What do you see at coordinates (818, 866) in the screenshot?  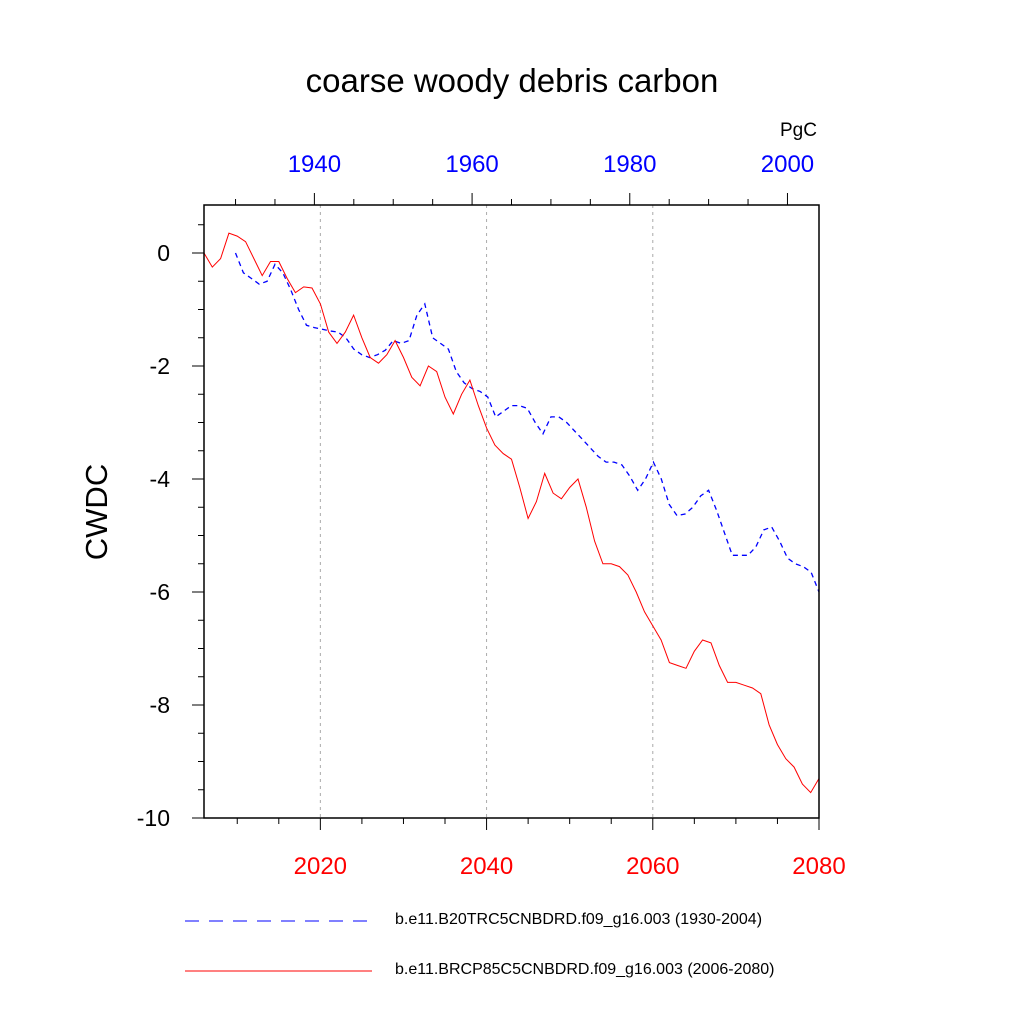 I see `x-bottom-tick-label: 2080` at bounding box center [818, 866].